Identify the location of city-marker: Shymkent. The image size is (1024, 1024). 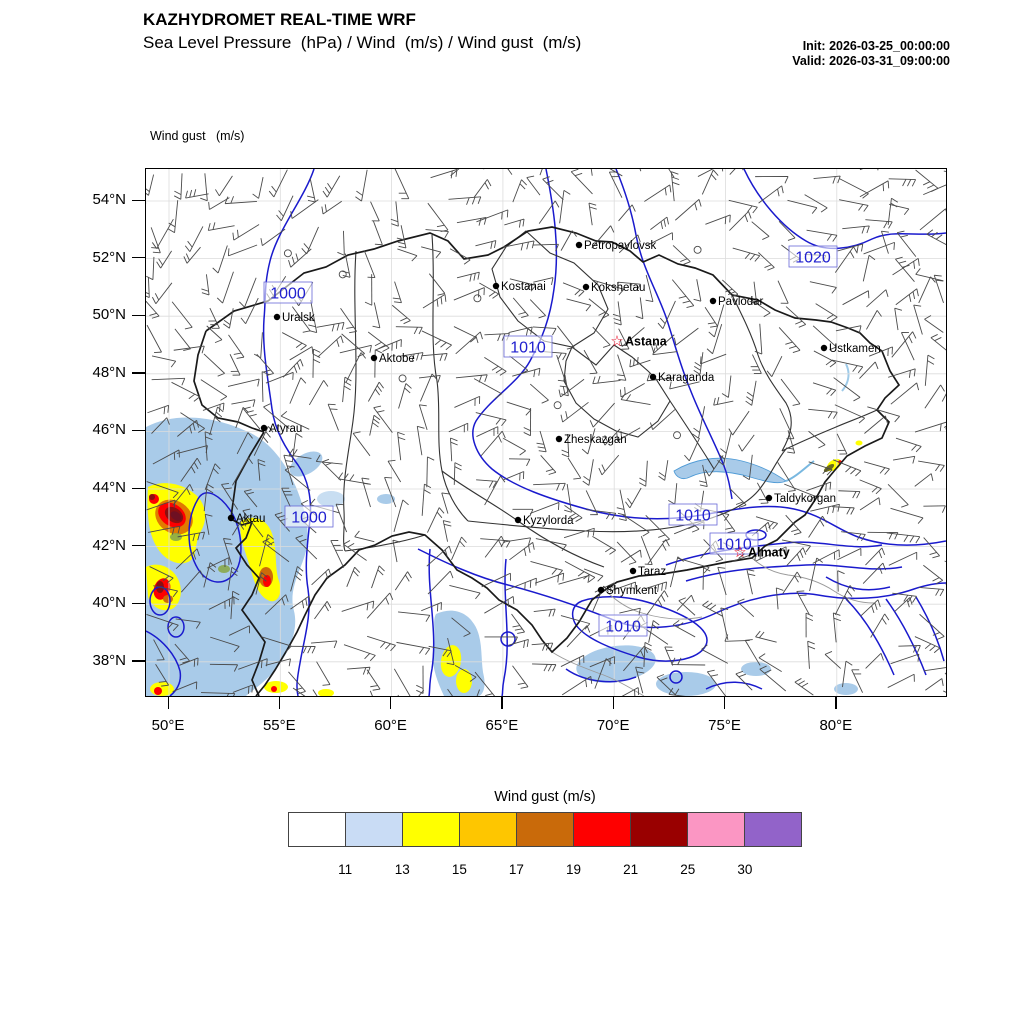
(627, 591).